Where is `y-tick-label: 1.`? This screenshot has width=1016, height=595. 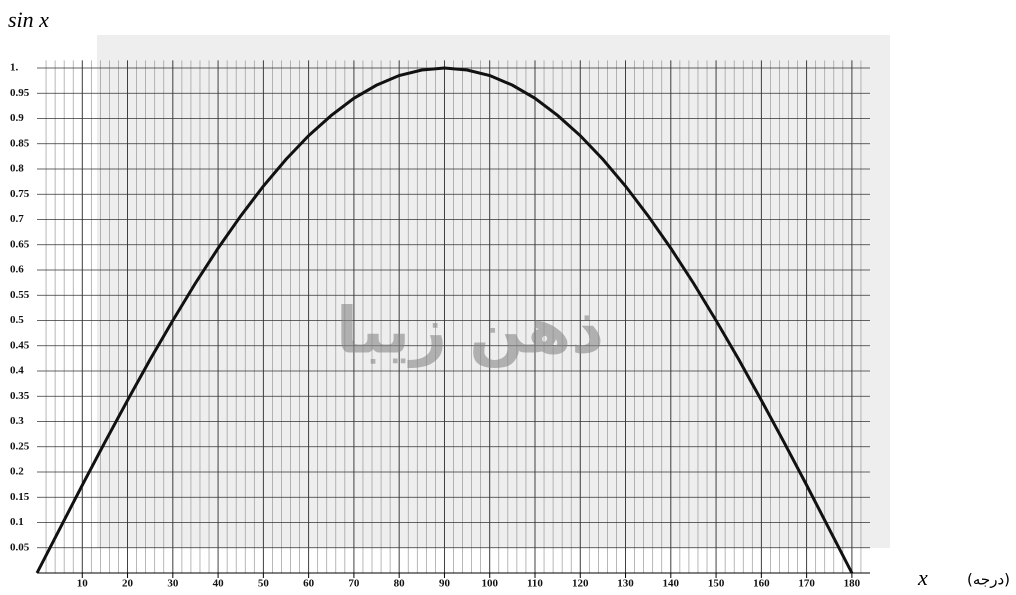
y-tick-label: 1. is located at coordinates (14, 68).